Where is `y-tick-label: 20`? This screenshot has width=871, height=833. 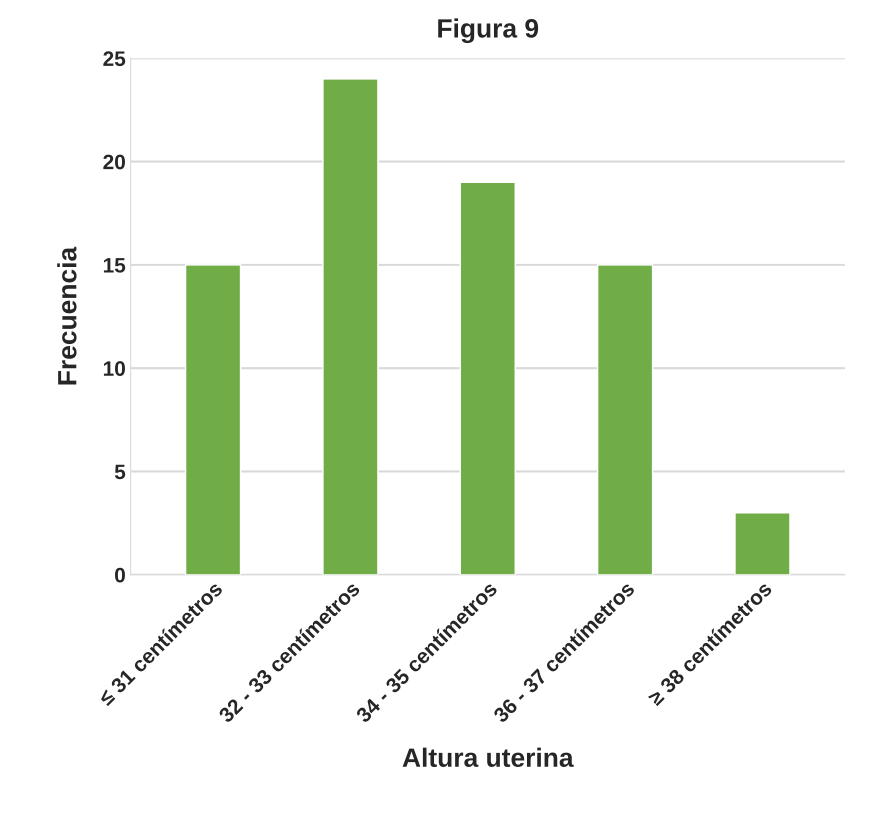 y-tick-label: 20 is located at coordinates (114, 162).